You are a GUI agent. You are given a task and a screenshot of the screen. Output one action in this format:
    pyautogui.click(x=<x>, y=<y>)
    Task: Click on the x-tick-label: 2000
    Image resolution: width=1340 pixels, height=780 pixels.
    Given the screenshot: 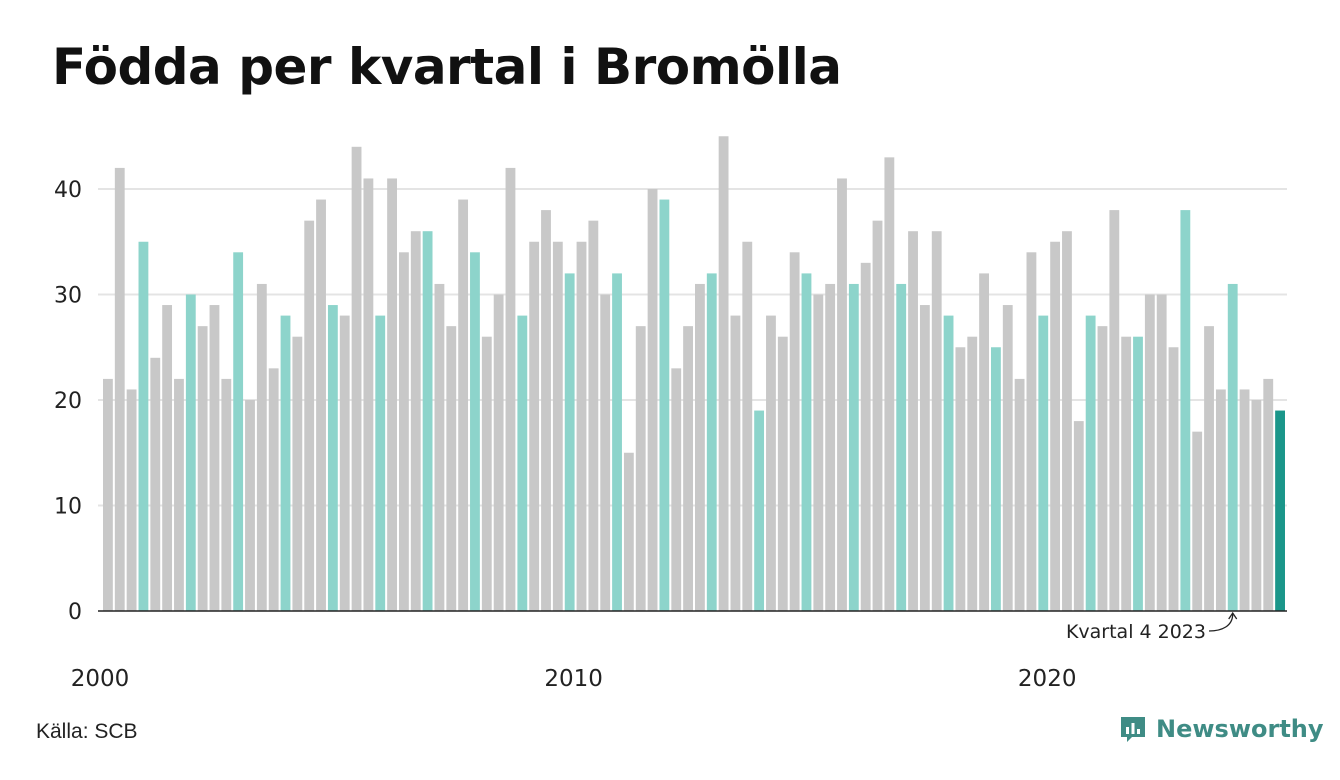 What is the action you would take?
    pyautogui.click(x=100, y=679)
    